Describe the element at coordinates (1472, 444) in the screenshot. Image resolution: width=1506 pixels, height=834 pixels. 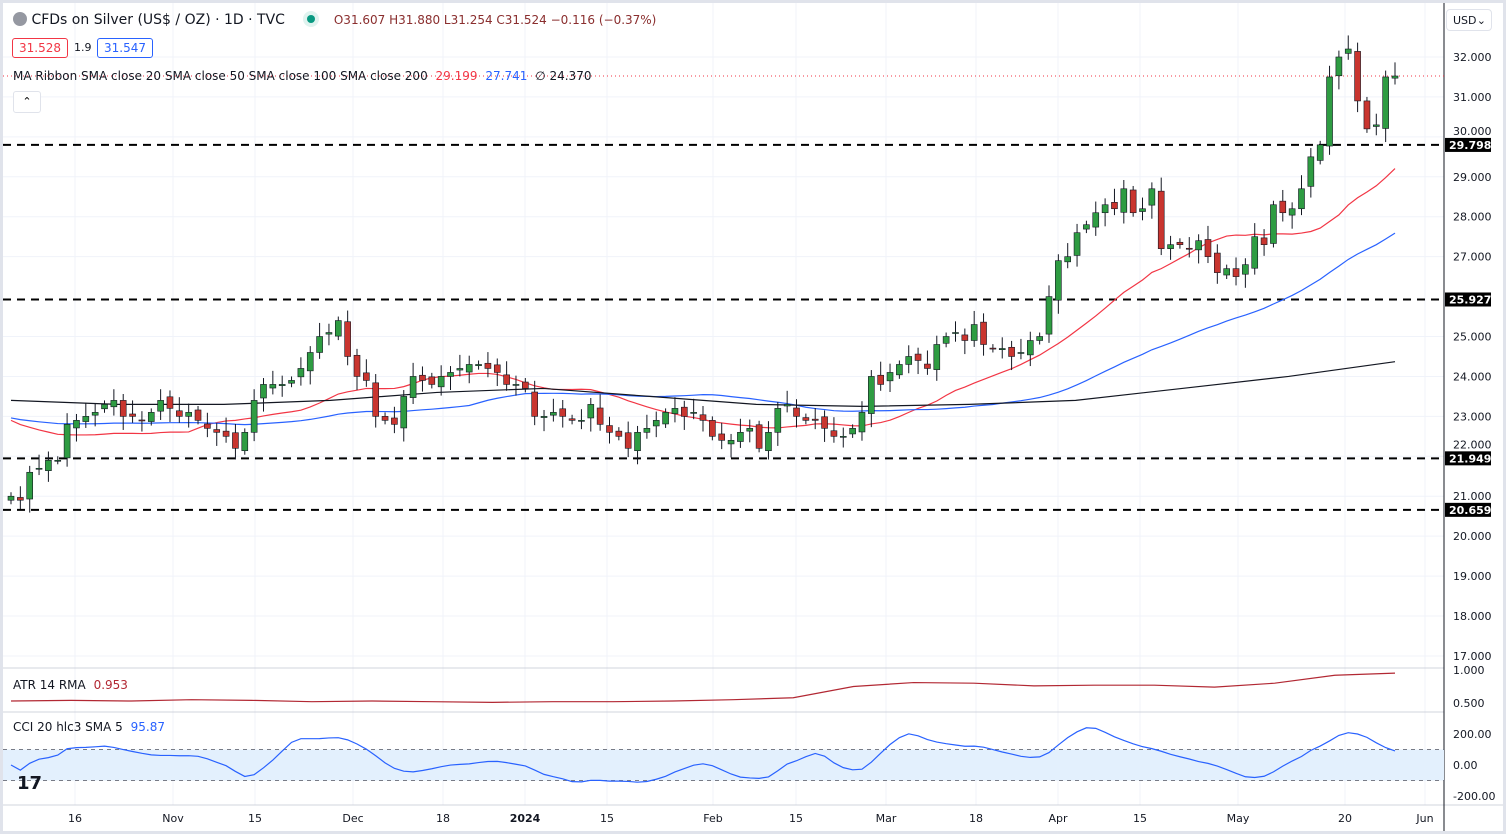
I see `price-tick-label: 22.000` at that location.